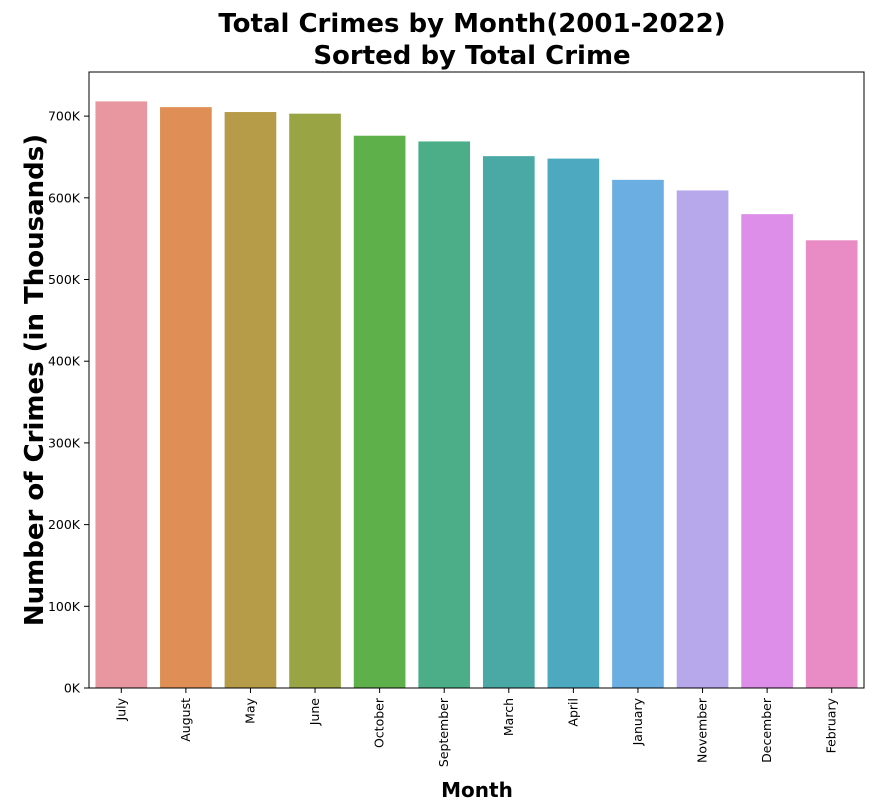  Describe the element at coordinates (35, 380) in the screenshot. I see `y-axis-label: Number of Crimes (in Thousands)` at that location.